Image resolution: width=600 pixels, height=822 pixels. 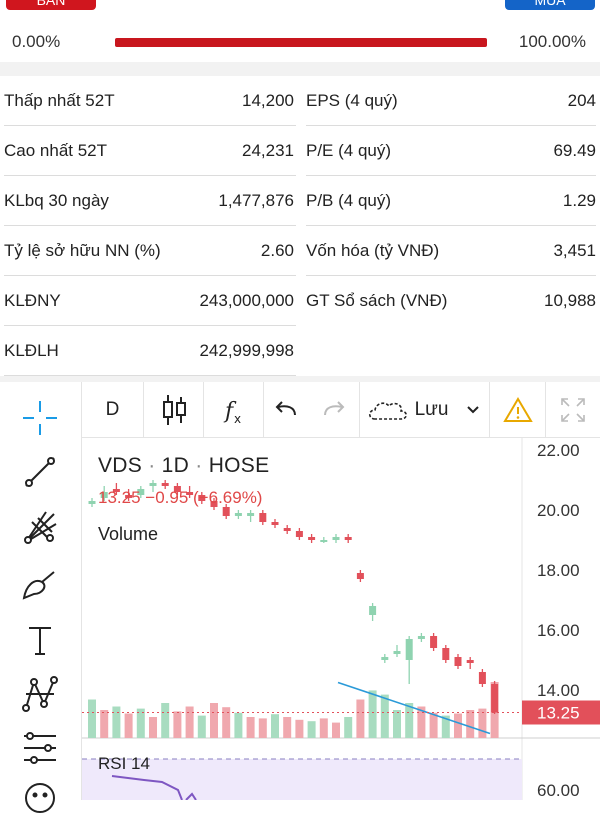 What do you see at coordinates (286, 410) in the screenshot?
I see `undo-button` at bounding box center [286, 410].